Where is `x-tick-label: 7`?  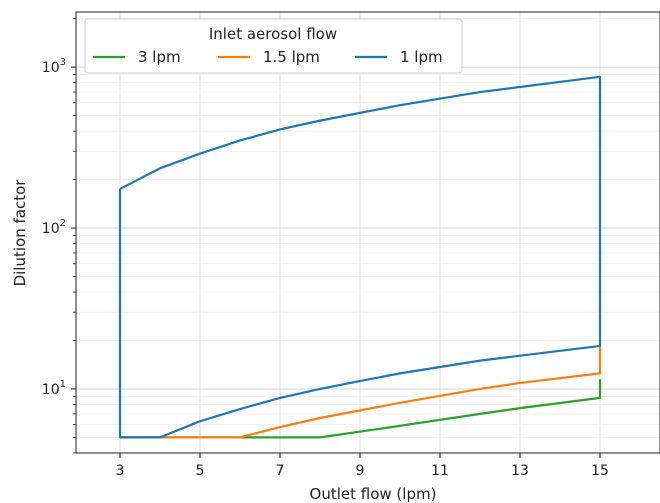
x-tick-label: 7 is located at coordinates (280, 471).